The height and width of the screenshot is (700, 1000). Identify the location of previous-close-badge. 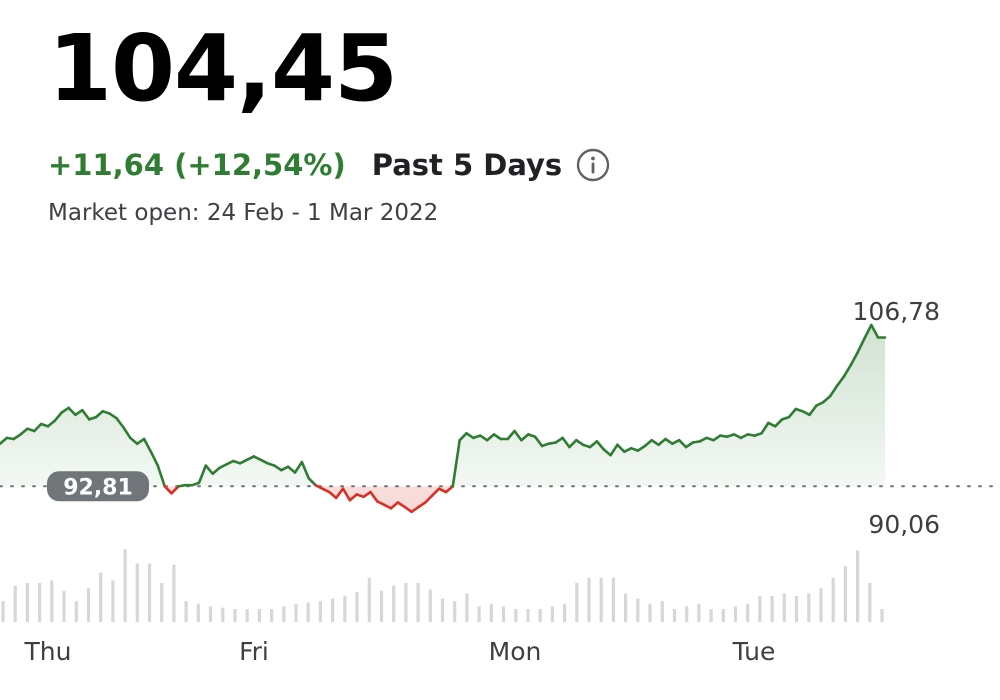
(98, 486).